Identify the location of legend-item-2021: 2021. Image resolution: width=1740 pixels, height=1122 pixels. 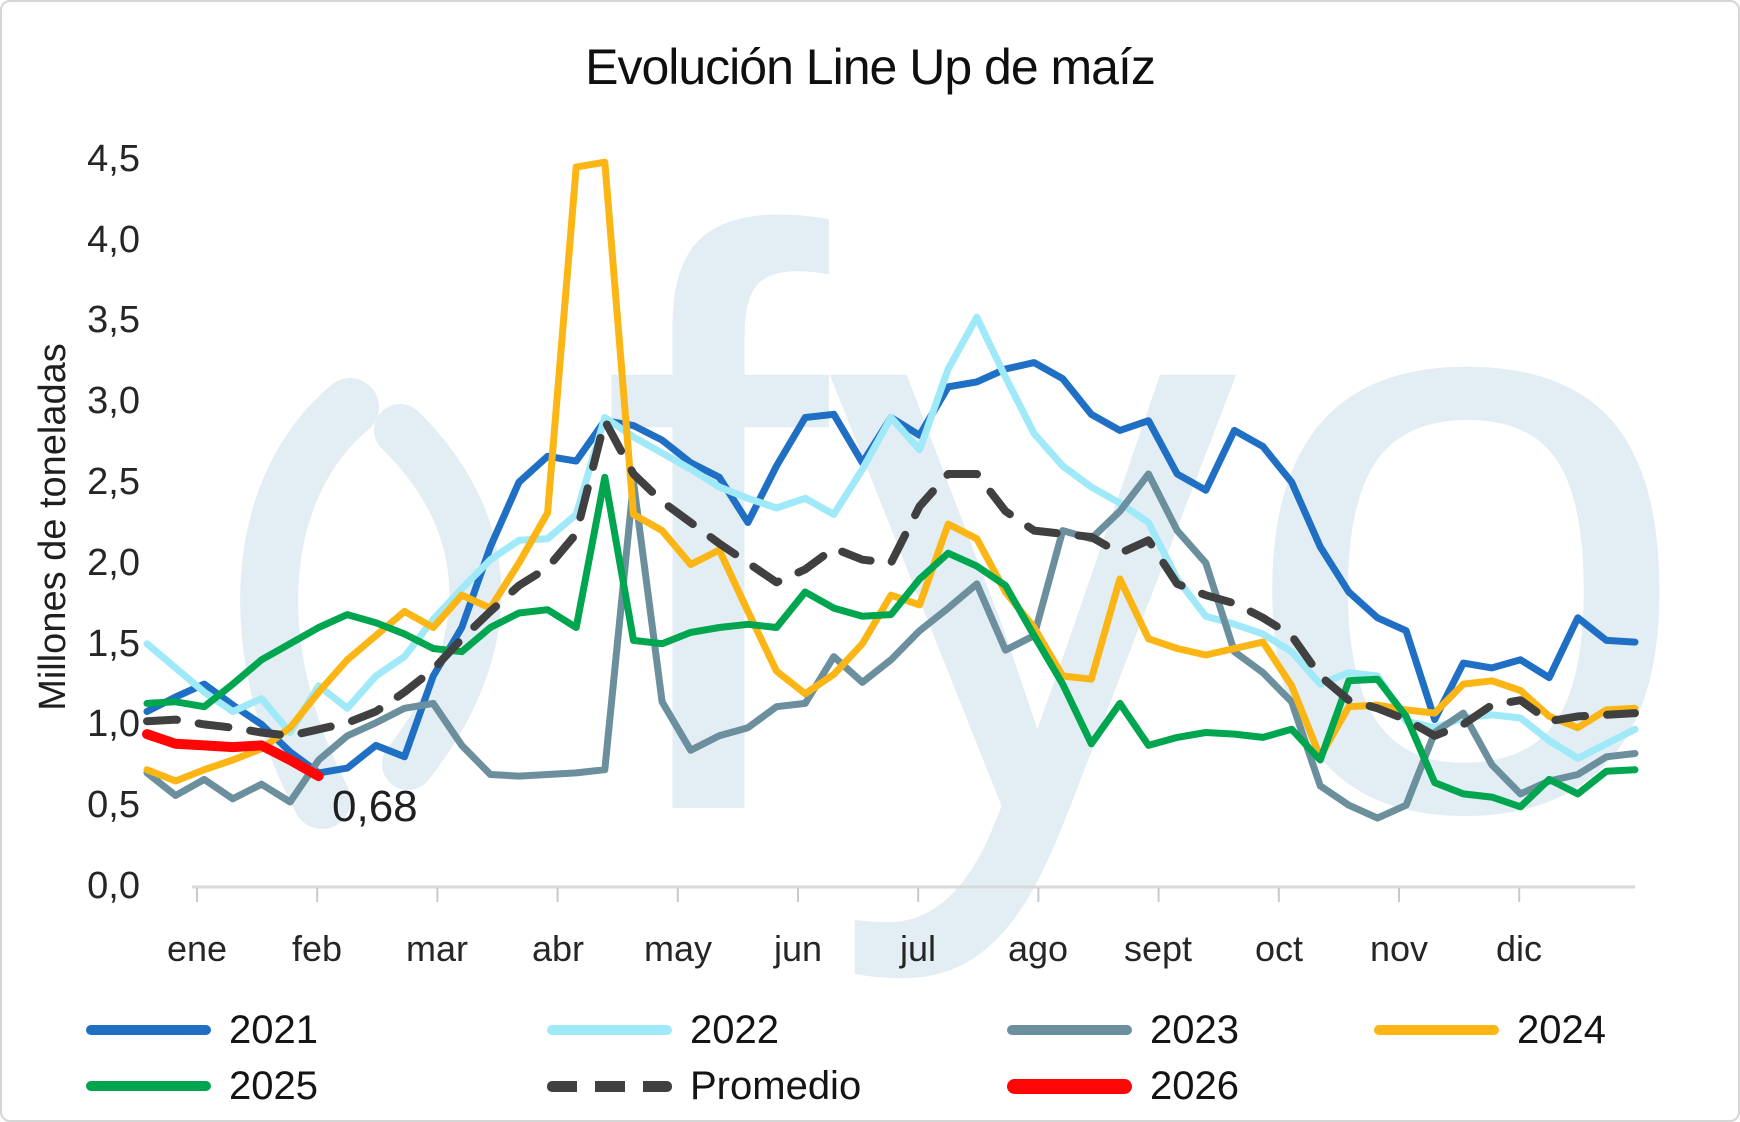
(202, 1030).